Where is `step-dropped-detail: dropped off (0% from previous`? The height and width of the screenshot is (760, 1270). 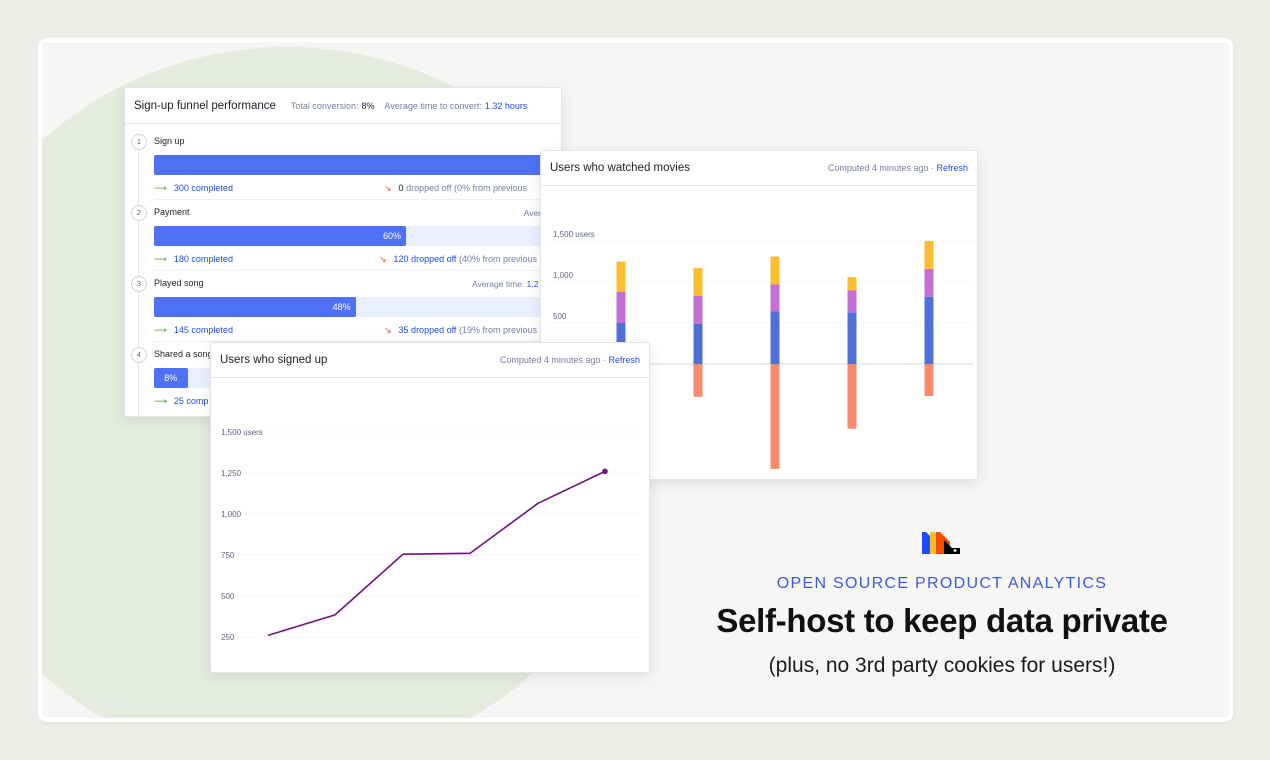 step-dropped-detail: dropped off (0% from previous is located at coordinates (466, 188).